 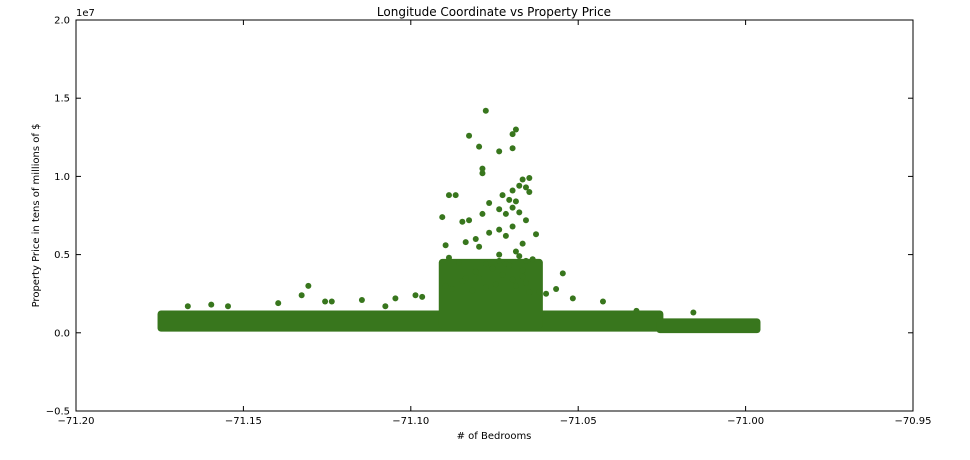 I want to click on y-tick-label: 0.5, so click(x=62, y=255).